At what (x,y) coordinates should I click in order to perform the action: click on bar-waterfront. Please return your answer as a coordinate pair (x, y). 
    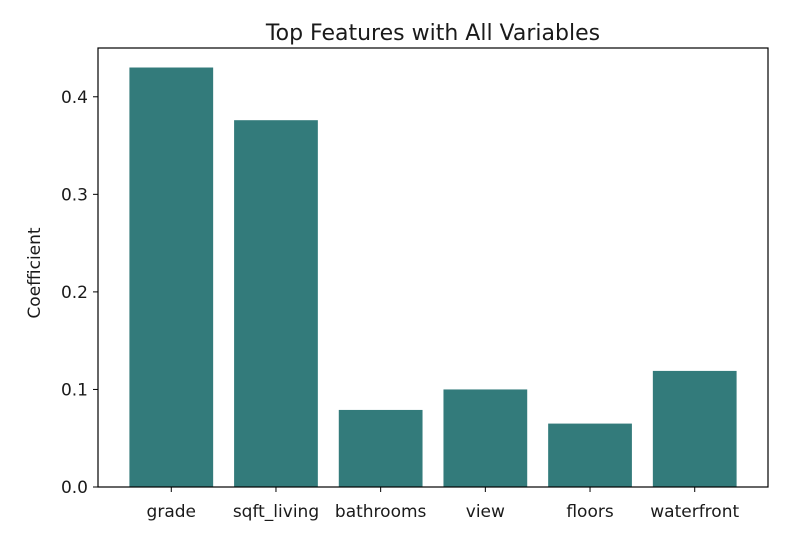
    Looking at the image, I should click on (694, 428).